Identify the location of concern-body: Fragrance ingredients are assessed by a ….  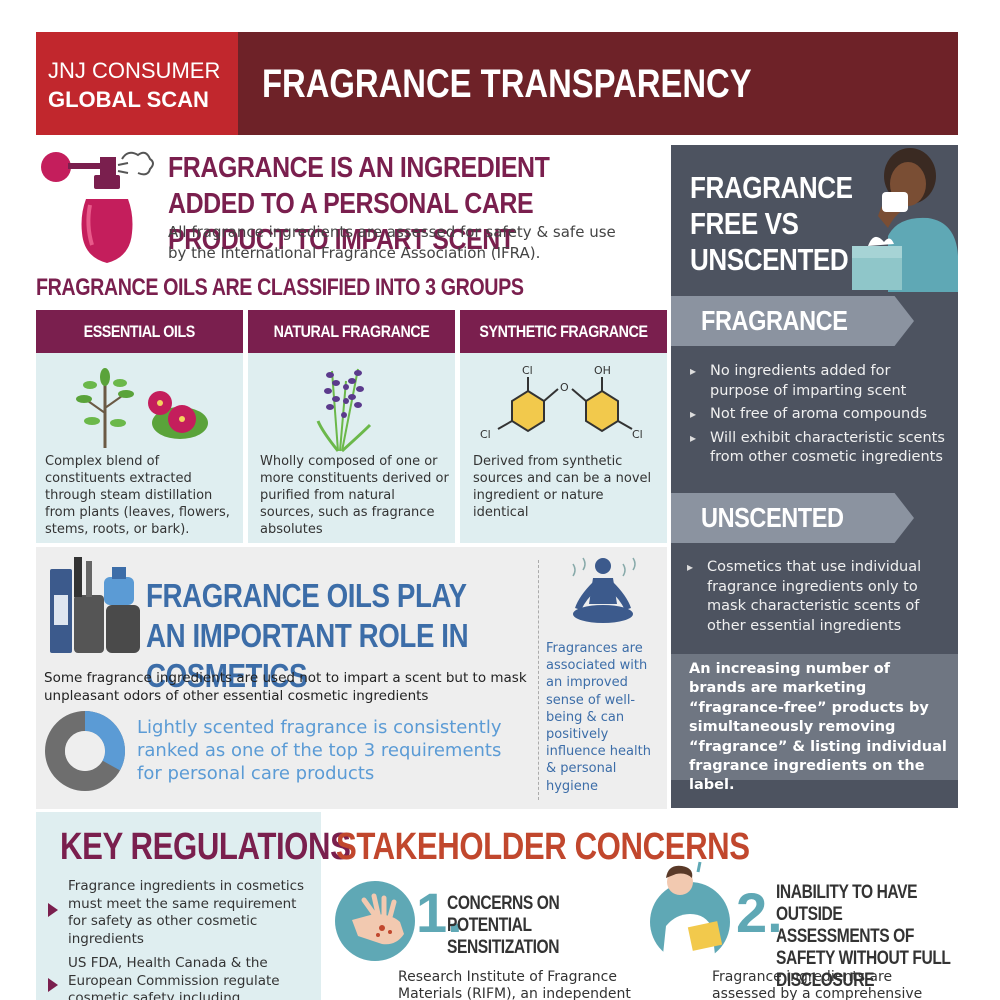
(817, 984).